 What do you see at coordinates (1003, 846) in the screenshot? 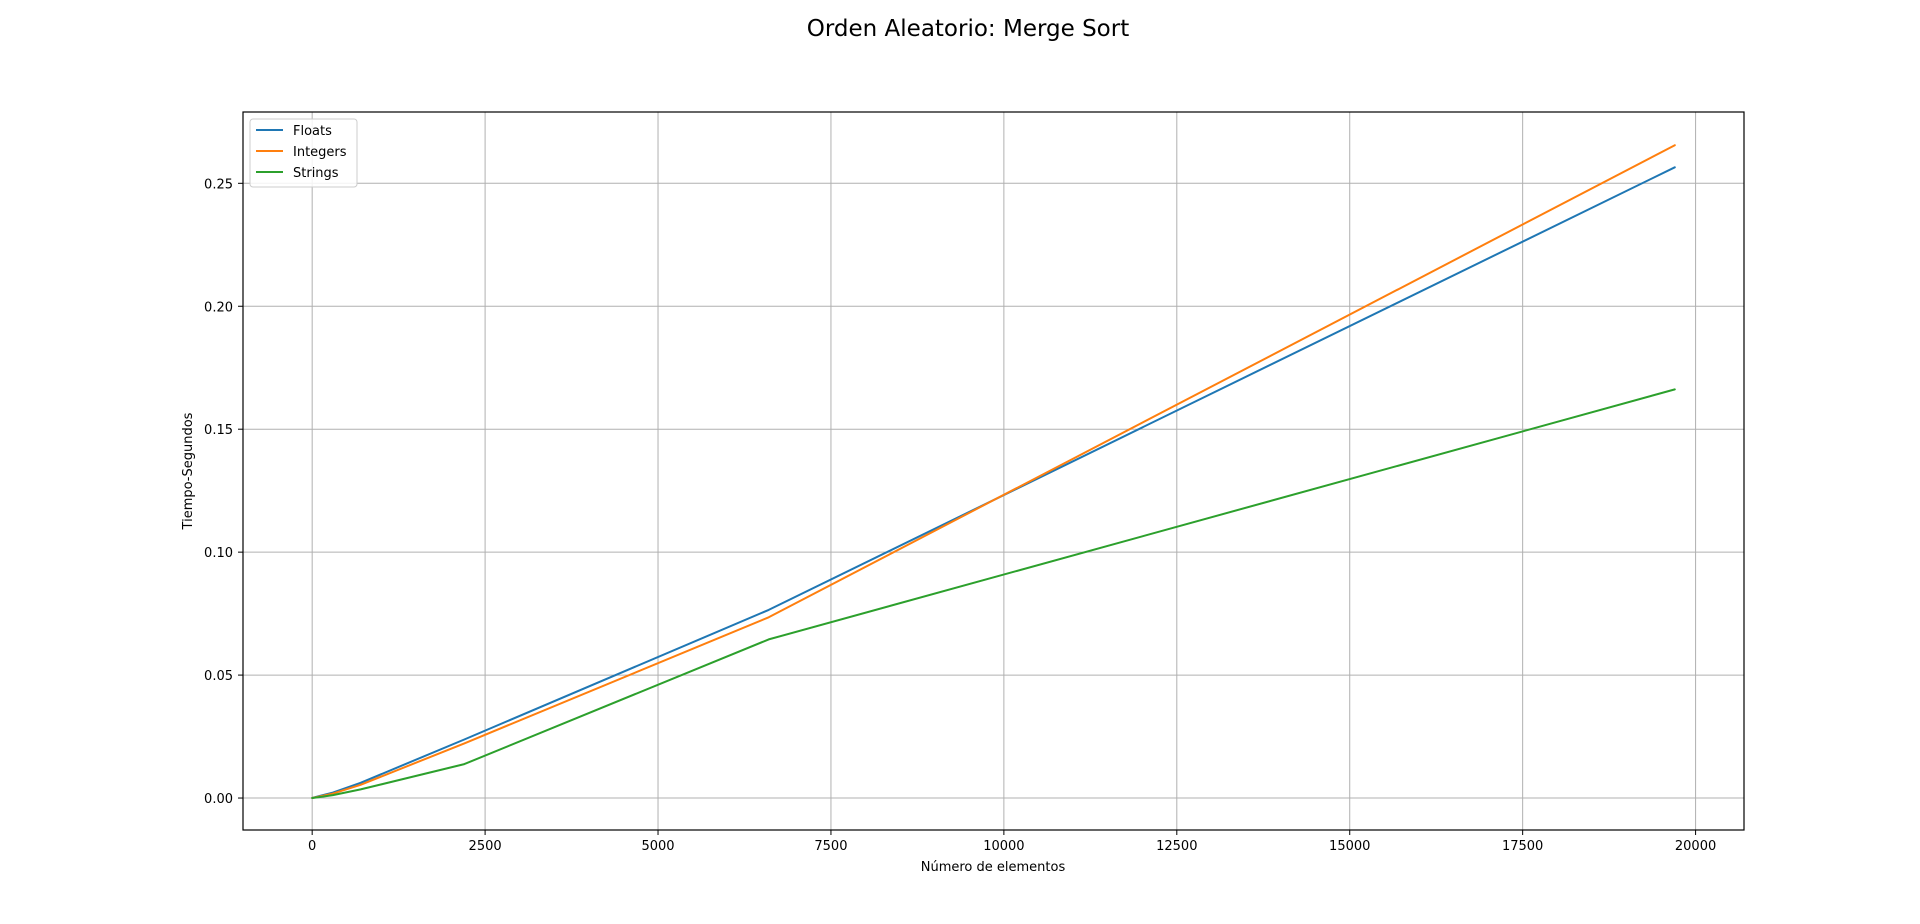
I see `x-tick-label: 10000` at bounding box center [1003, 846].